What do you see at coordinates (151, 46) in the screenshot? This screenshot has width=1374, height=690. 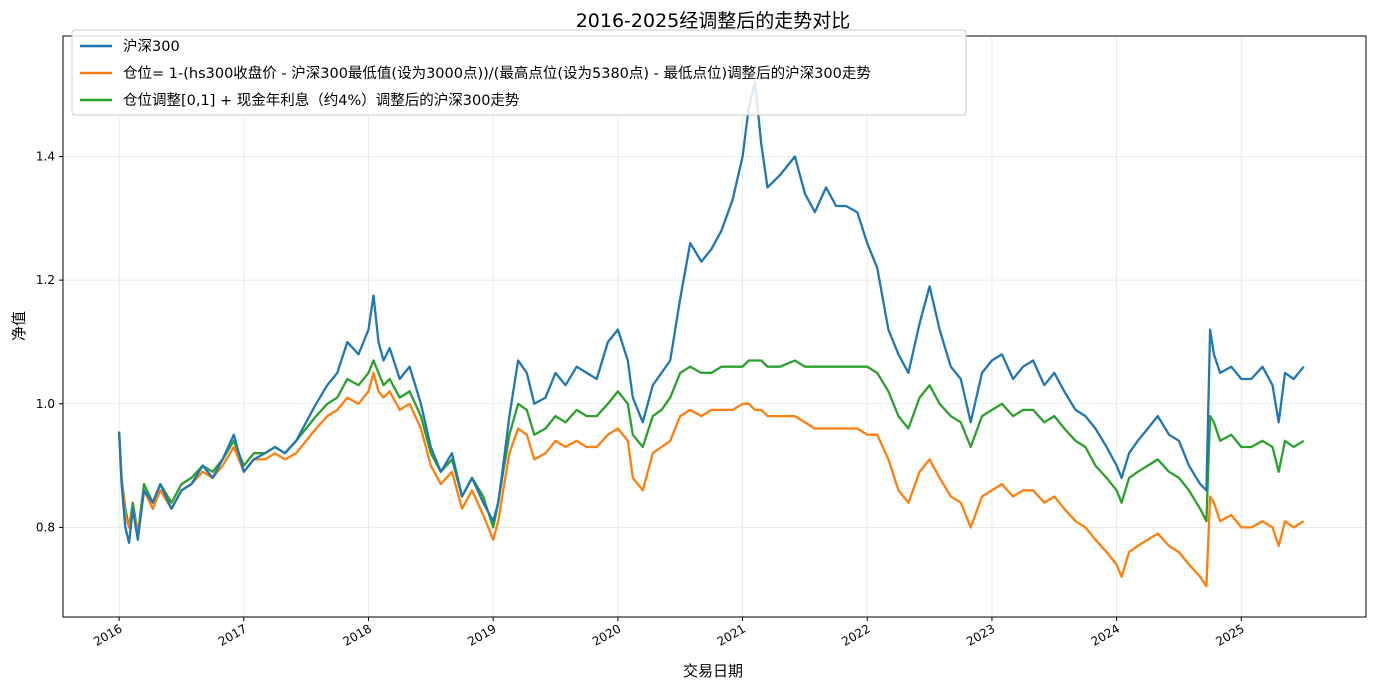 I see `legend-label-0: 沪深300` at bounding box center [151, 46].